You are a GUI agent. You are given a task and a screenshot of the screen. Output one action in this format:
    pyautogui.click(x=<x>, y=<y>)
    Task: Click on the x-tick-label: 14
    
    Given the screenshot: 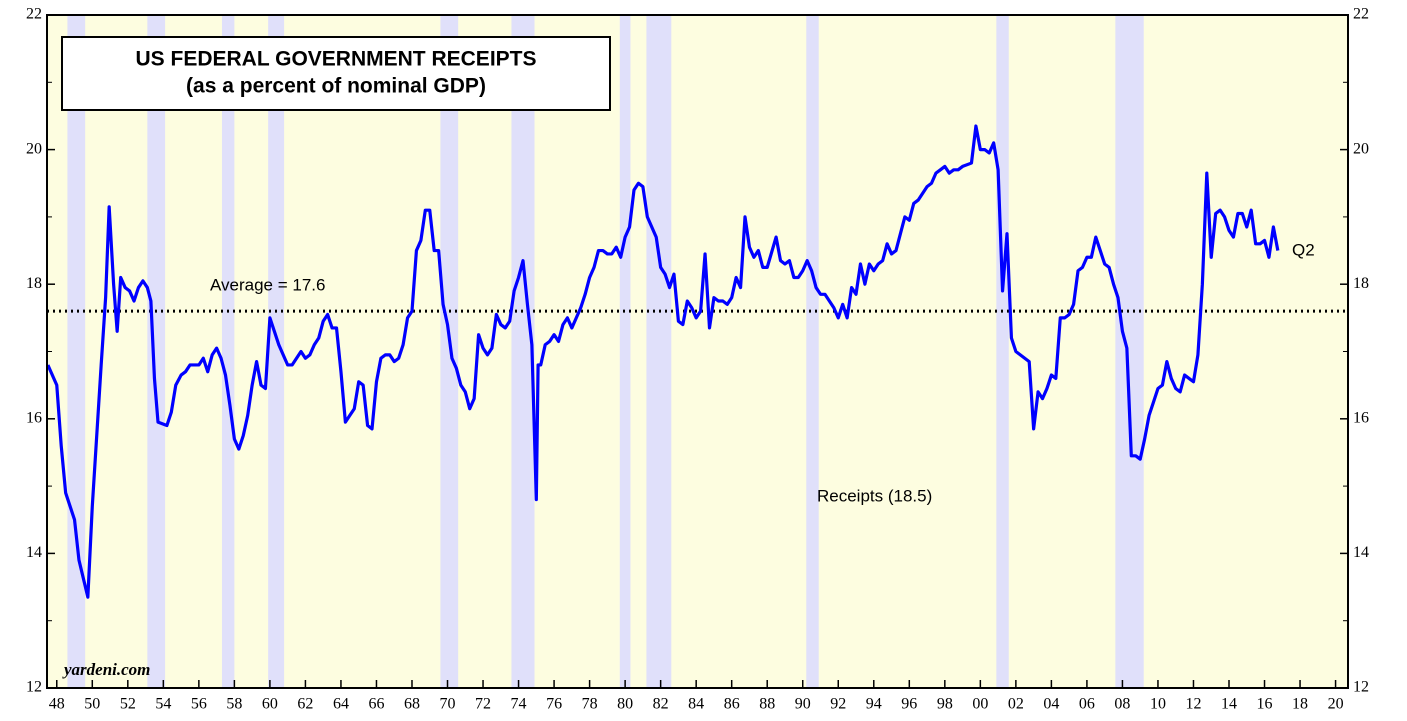 What is the action you would take?
    pyautogui.click(x=1229, y=704)
    